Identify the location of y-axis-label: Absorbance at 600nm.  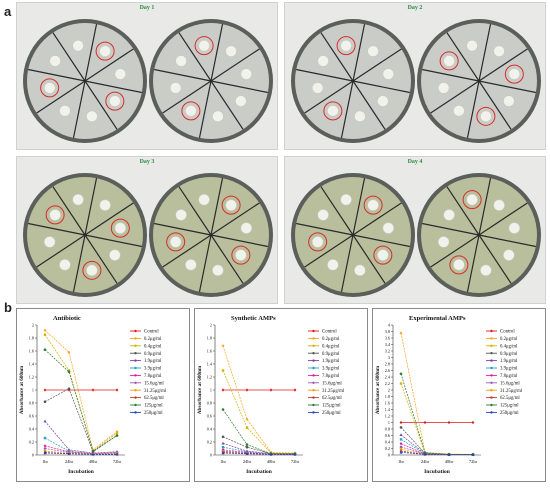
(22, 389).